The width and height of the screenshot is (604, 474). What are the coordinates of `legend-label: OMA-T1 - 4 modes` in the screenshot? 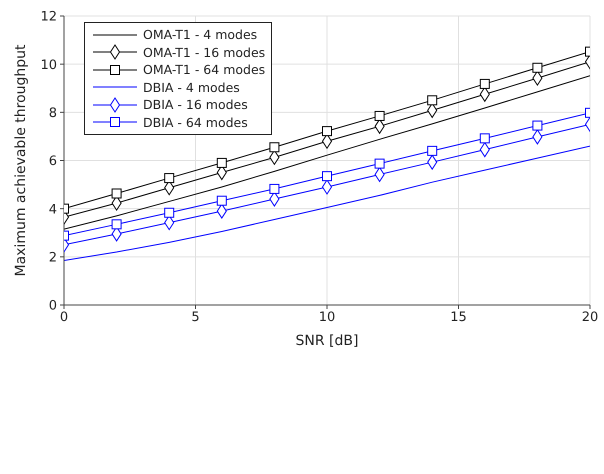 It's located at (200, 34).